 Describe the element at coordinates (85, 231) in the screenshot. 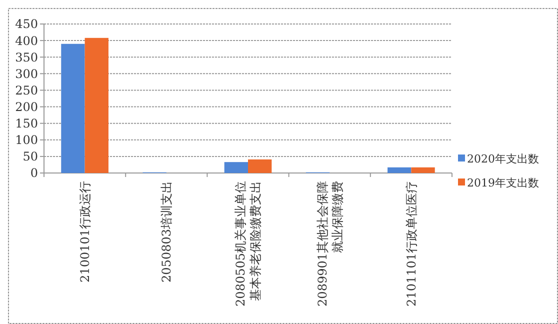

I see `x-tick-label: 2100101行政运行` at that location.